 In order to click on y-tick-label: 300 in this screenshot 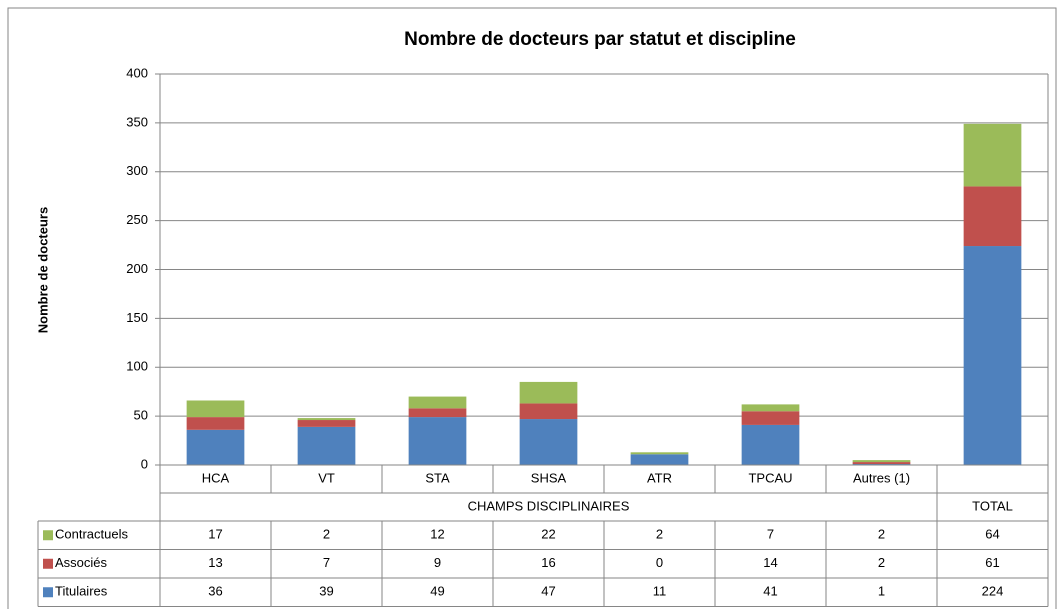, I will do `click(137, 170)`.